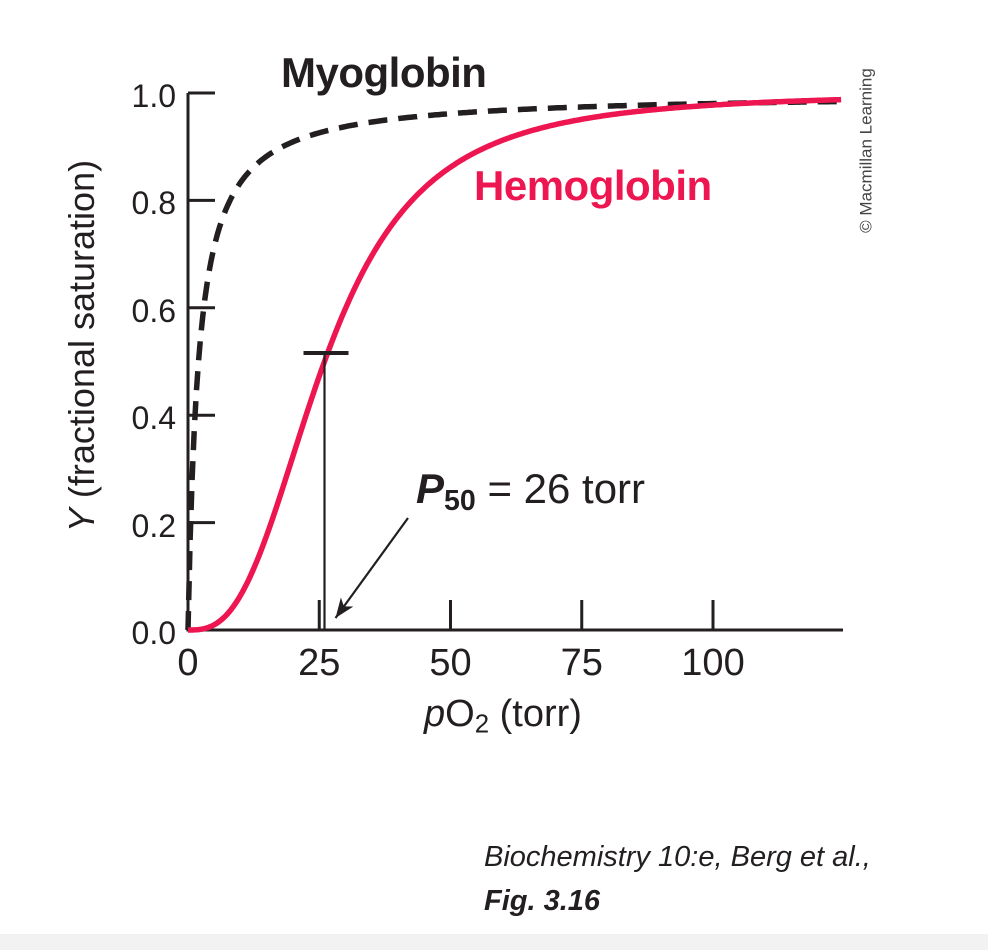  I want to click on x-axis-title: pO2 (torr), so click(503, 716).